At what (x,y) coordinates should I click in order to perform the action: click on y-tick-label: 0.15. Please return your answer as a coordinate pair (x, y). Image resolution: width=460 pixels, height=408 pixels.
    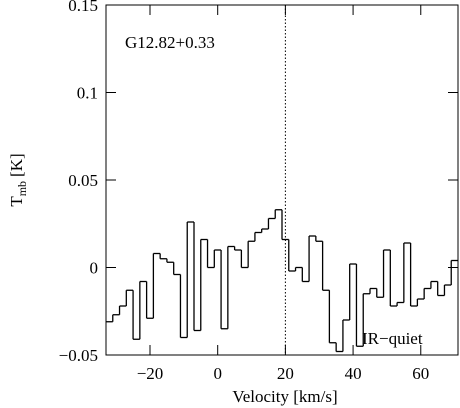
    Looking at the image, I should click on (83, 7).